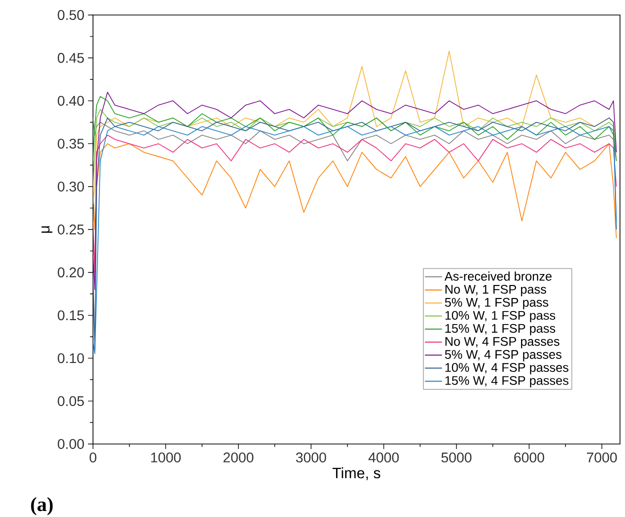  What do you see at coordinates (383, 457) in the screenshot?
I see `x-tick-label: 4000` at bounding box center [383, 457].